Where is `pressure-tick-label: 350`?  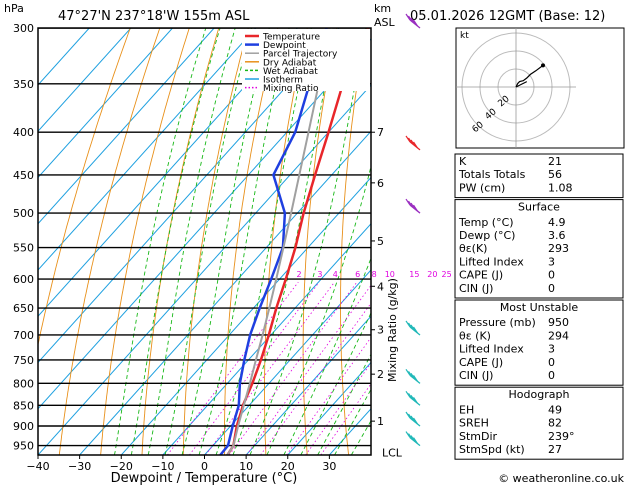
pressure-tick-label: 350 is located at coordinates (23, 84).